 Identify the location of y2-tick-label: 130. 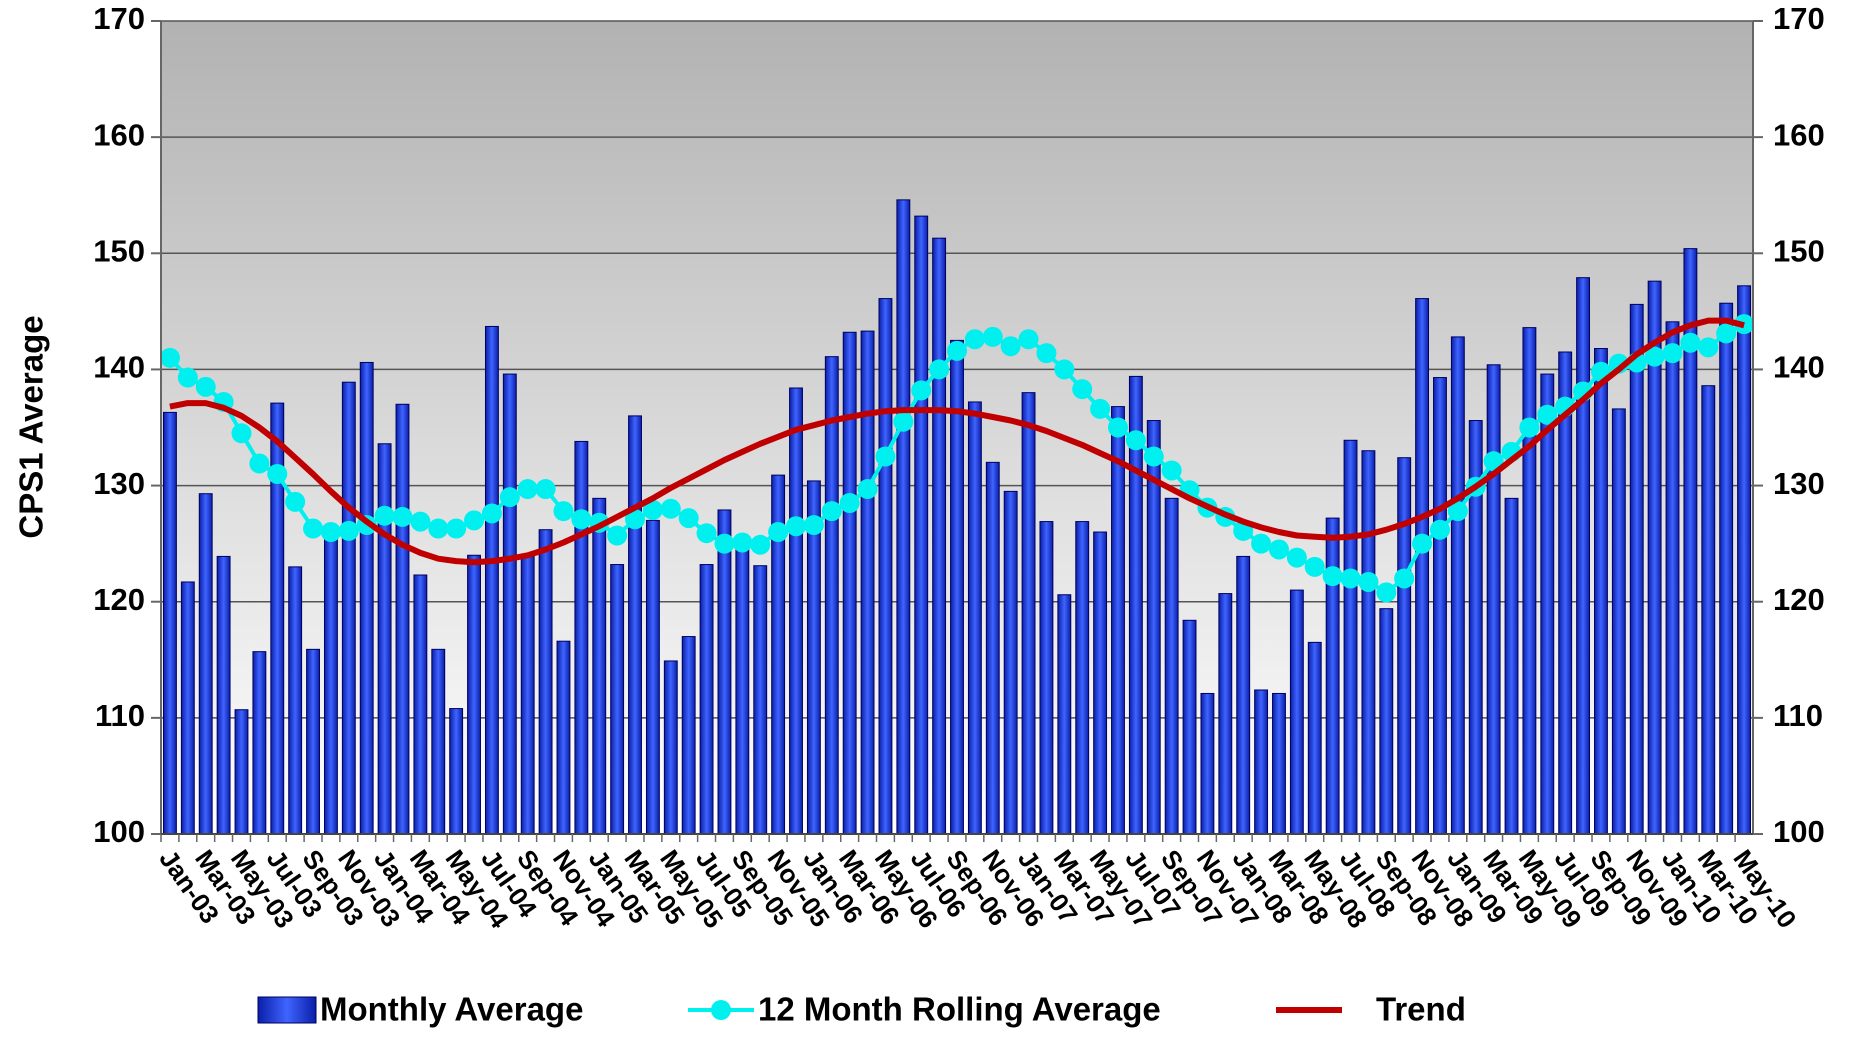
(1799, 483).